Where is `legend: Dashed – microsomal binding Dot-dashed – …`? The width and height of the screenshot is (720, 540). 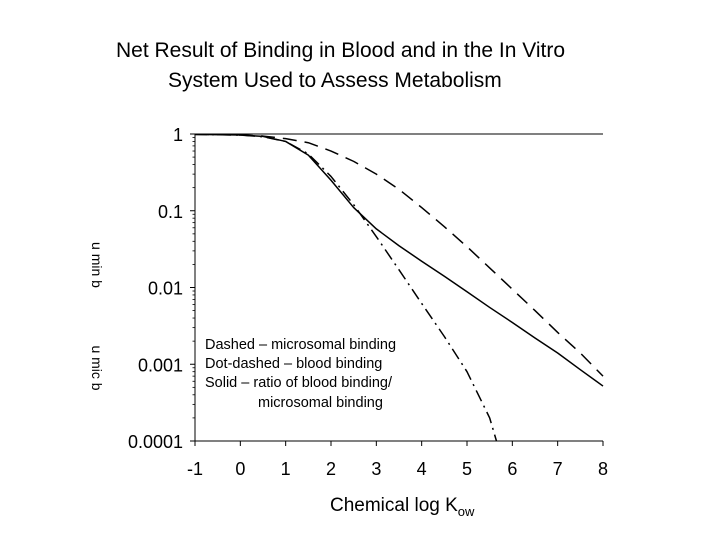
legend: Dashed – microsomal binding Dot-dashed – … is located at coordinates (300, 374).